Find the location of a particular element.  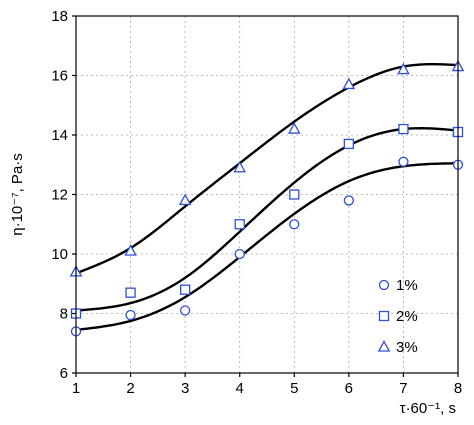

y-tick-label: 12 is located at coordinates (59, 195).